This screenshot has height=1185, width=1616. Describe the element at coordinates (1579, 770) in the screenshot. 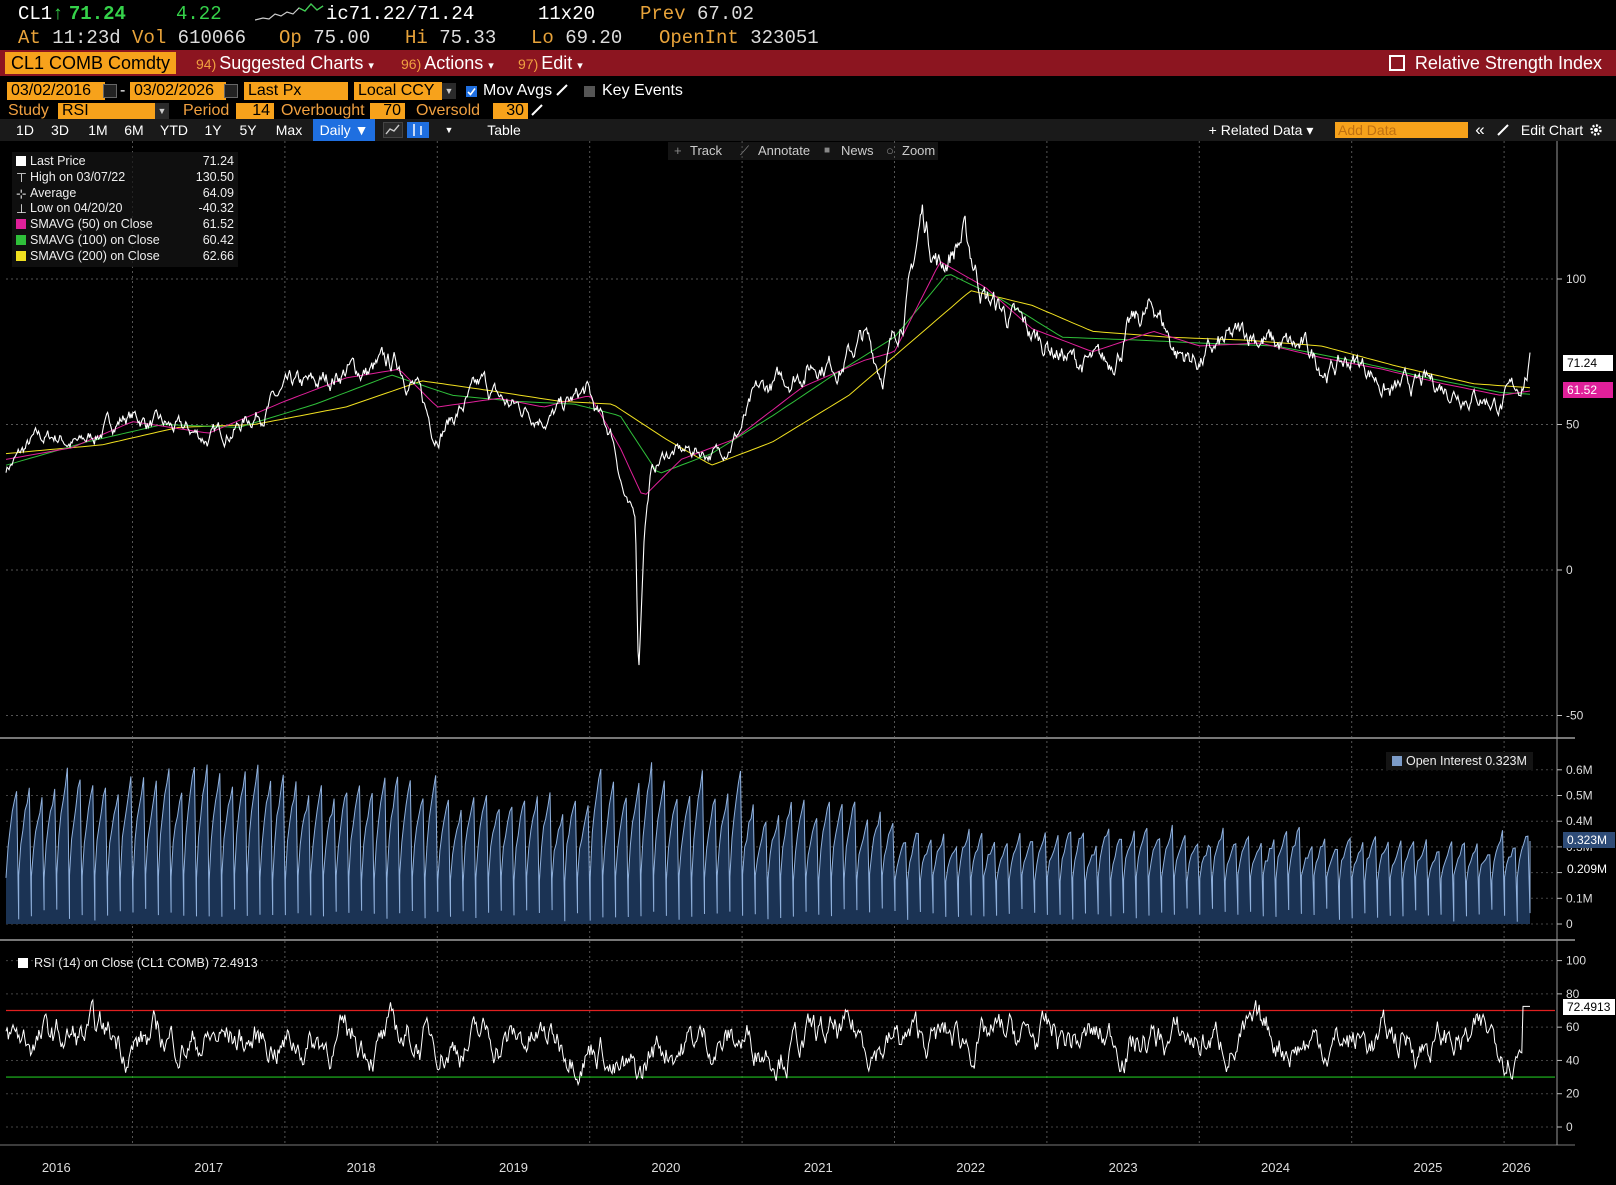

I see `oi-axis-label: 0.6M` at that location.